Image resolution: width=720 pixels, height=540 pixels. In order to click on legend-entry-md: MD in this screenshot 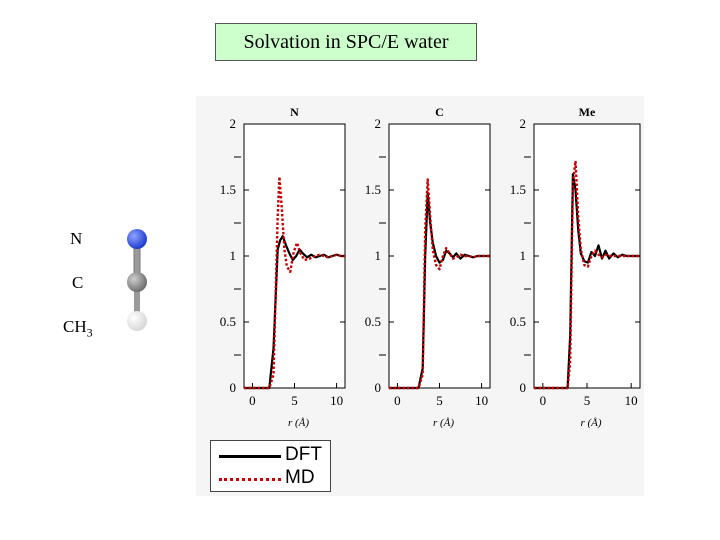, I will do `click(271, 478)`.